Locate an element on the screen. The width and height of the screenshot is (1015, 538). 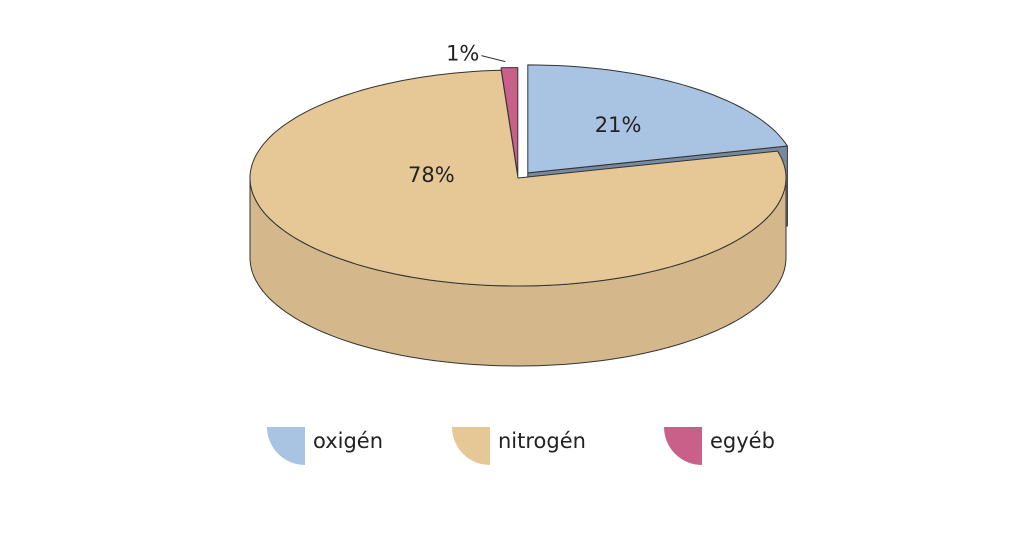
data-label: 21% is located at coordinates (618, 125).